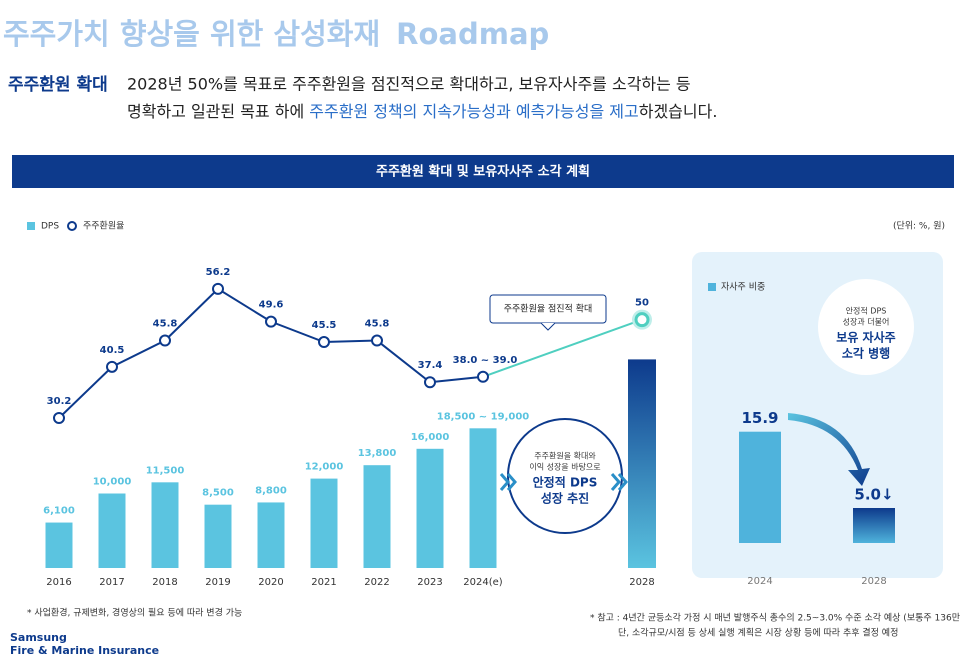  I want to click on bar-label: 16,000, so click(430, 437).